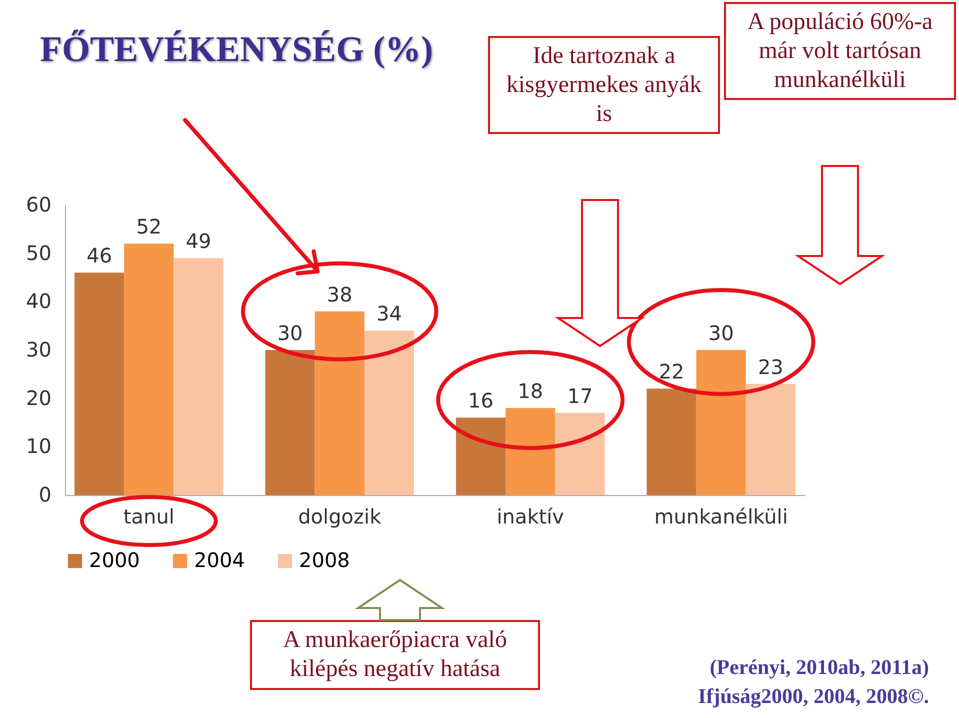 This screenshot has width=959, height=718. Describe the element at coordinates (339, 294) in the screenshot. I see `data-label: 38` at that location.